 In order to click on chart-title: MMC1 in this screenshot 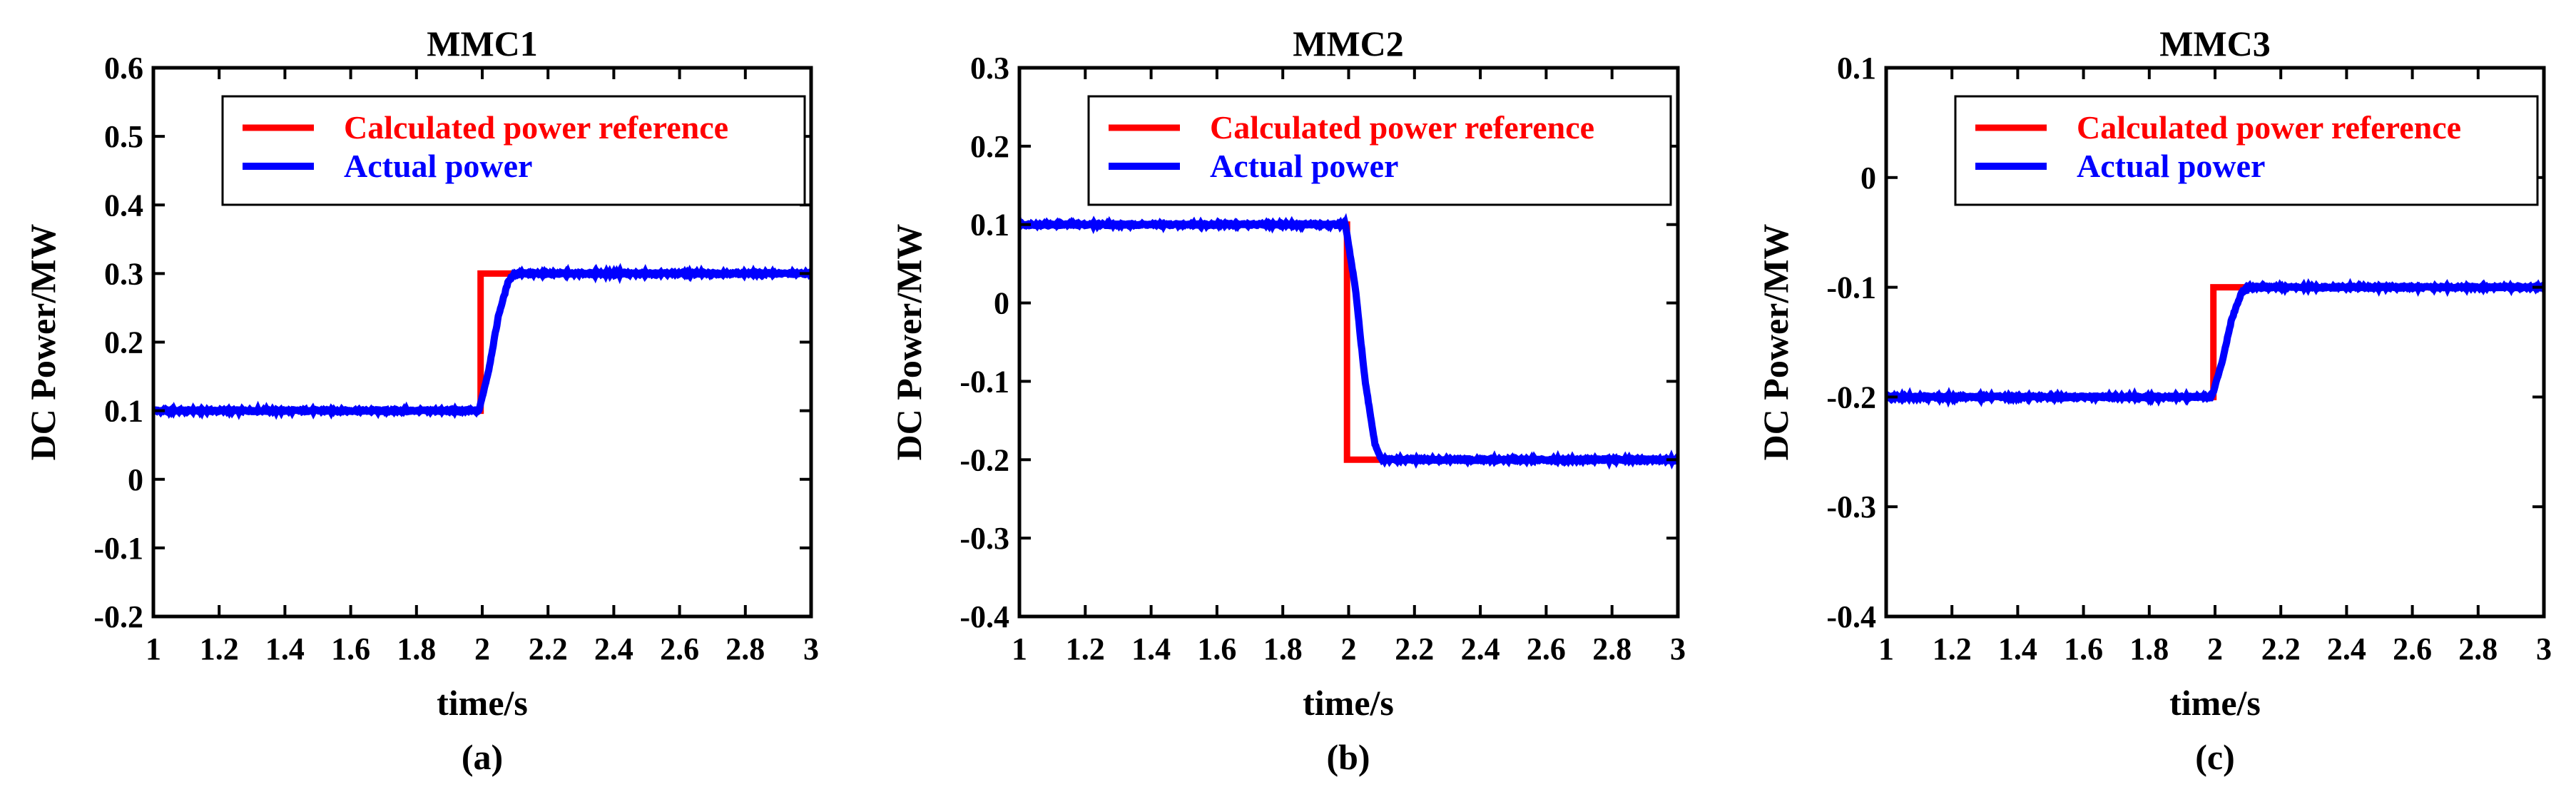, I will do `click(482, 44)`.